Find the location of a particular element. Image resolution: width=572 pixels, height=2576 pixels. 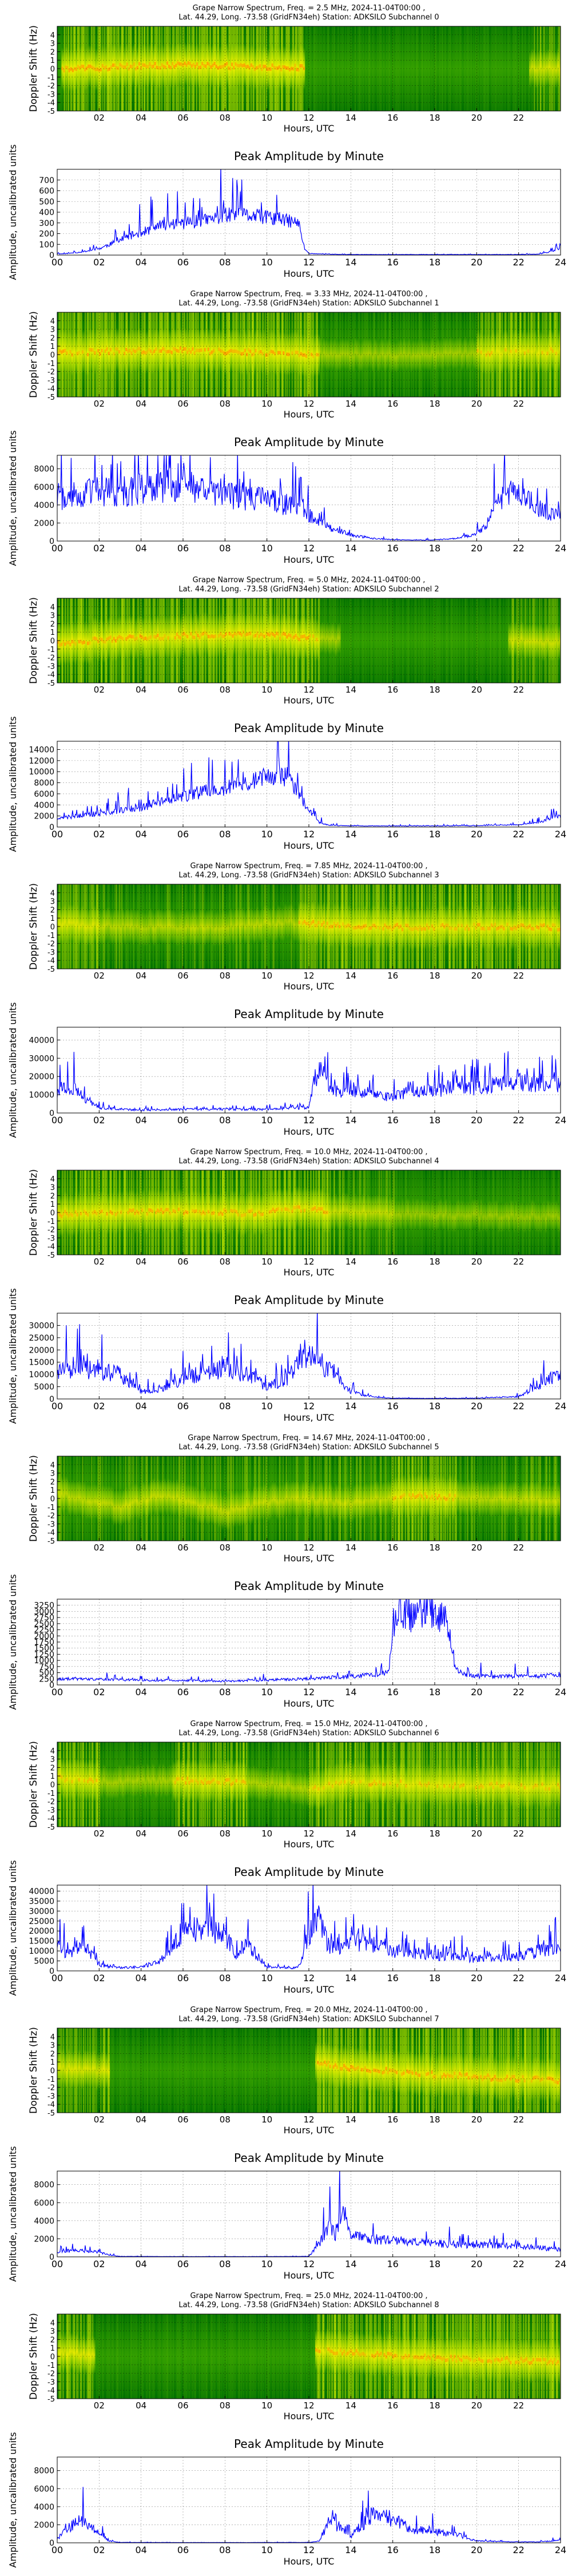

y-tick-label: 500 is located at coordinates (46, 201).